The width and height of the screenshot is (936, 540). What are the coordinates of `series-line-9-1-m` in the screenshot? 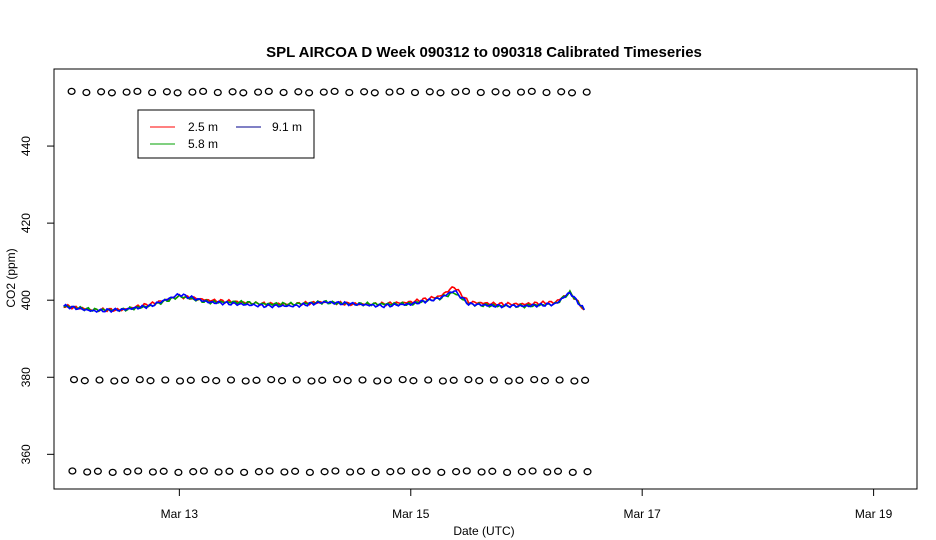 It's located at (324, 302).